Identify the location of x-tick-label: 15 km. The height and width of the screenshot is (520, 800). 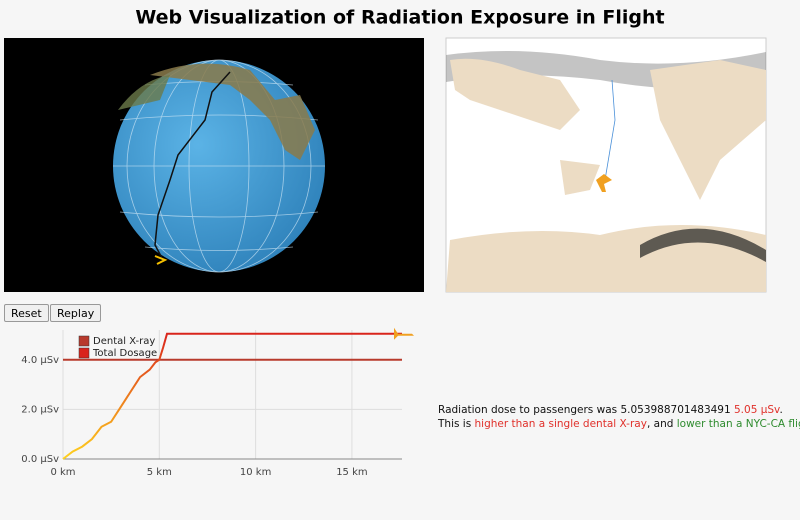
(351, 472).